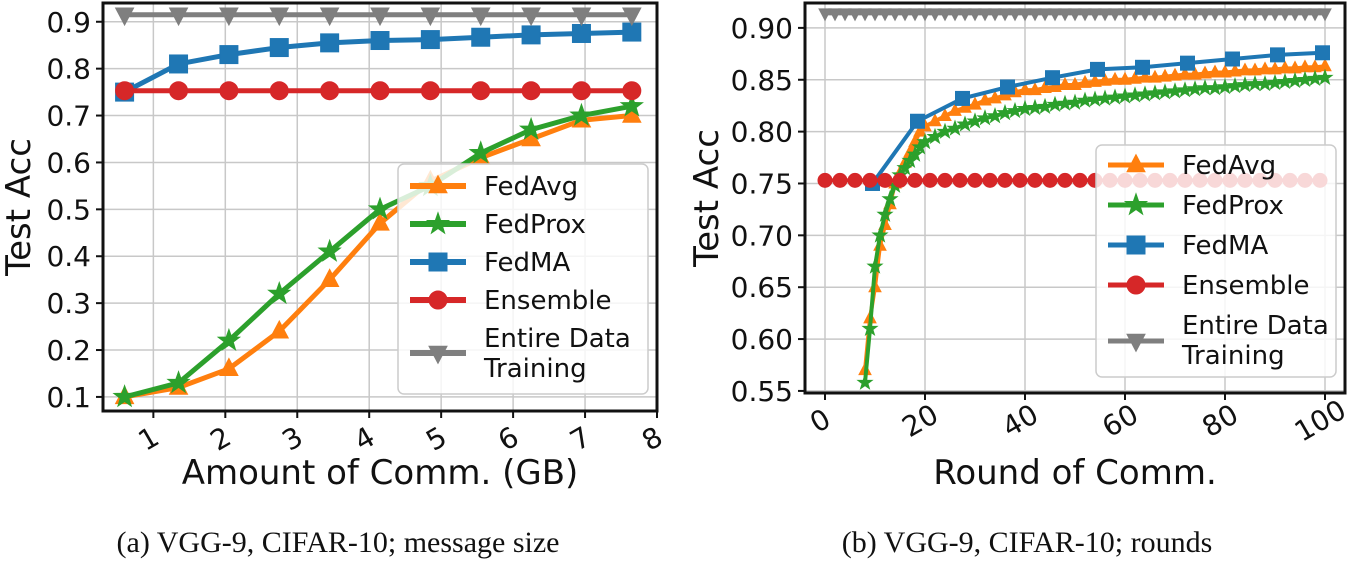 Image resolution: width=1363 pixels, height=563 pixels. What do you see at coordinates (19, 207) in the screenshot?
I see `y-axis-label: Test Acc` at bounding box center [19, 207].